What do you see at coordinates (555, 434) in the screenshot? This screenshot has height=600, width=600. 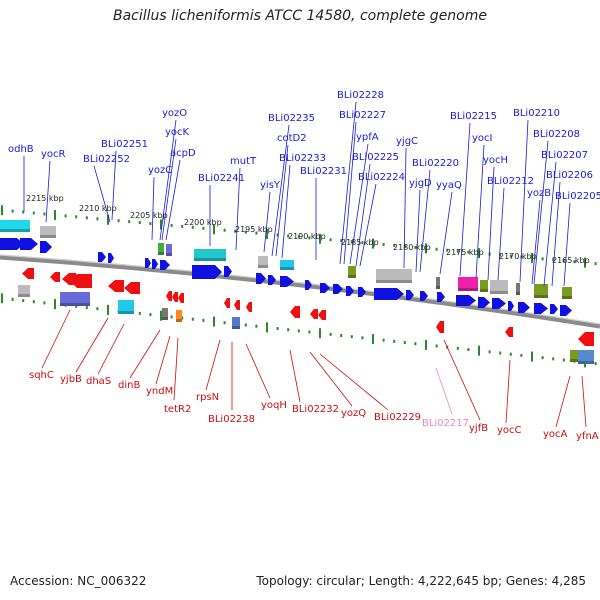 I see `gene-label-reverse: yocA` at bounding box center [555, 434].